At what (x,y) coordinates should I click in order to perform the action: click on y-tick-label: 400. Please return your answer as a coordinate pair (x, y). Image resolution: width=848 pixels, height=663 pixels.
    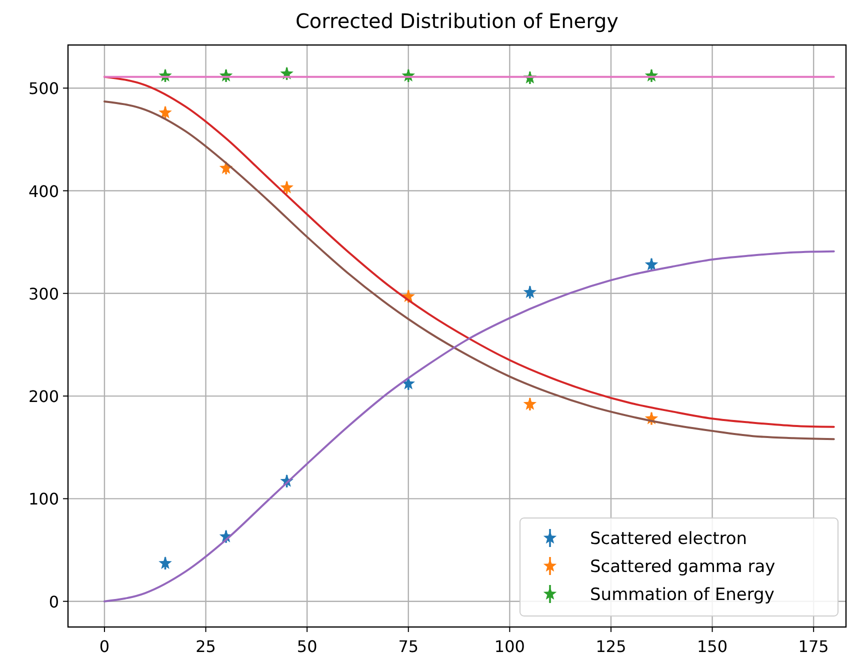
    Looking at the image, I should click on (43, 191).